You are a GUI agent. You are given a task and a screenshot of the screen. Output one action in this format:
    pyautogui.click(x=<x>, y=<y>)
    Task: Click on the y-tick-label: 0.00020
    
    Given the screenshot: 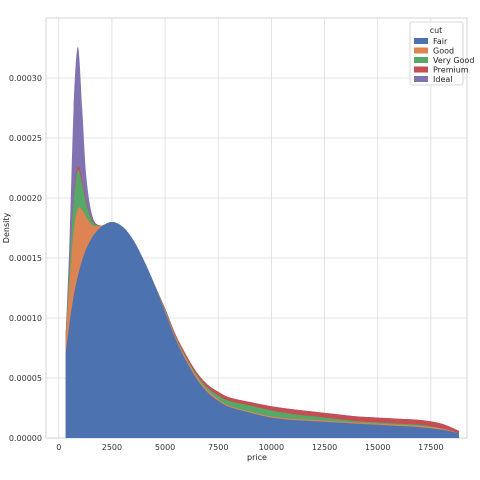 What is the action you would take?
    pyautogui.click(x=25, y=198)
    